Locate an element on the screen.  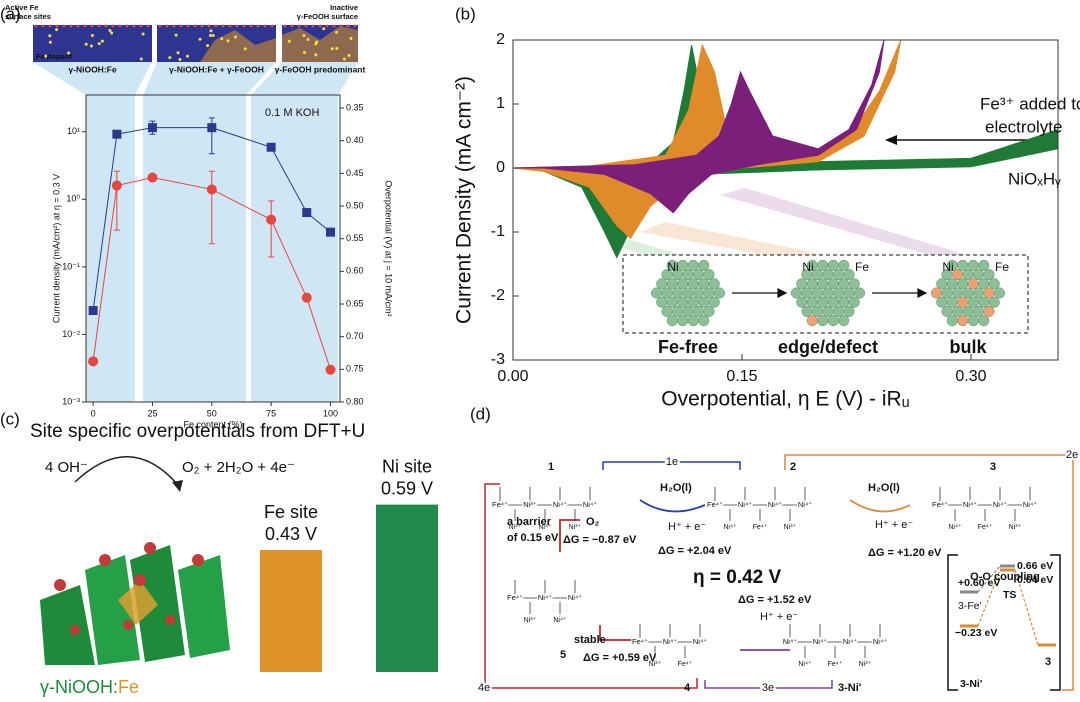
plot-frame is located at coordinates (213, 248).